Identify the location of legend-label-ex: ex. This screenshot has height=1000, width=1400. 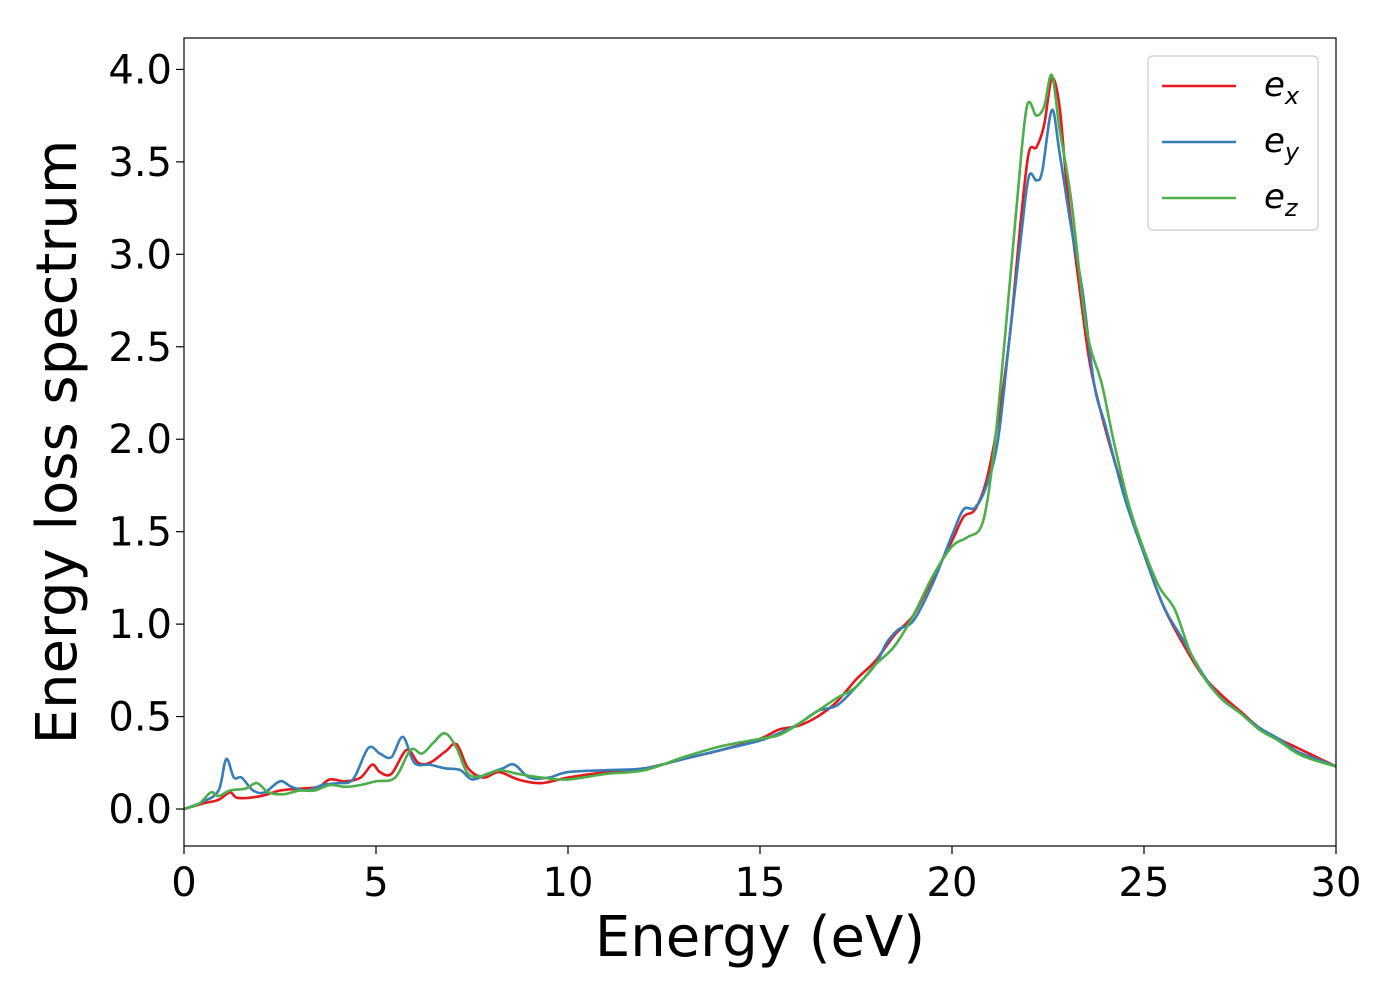
(1282, 87).